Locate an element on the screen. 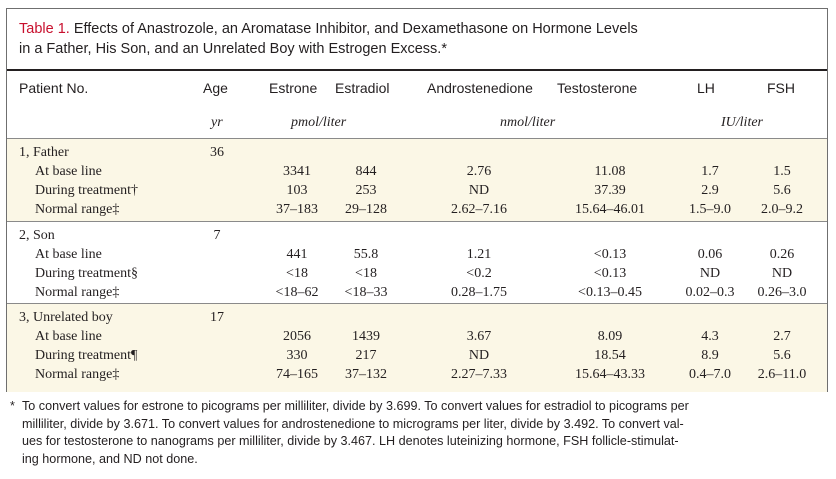 This screenshot has width=836, height=479. androstenedione-cell: <0.2 is located at coordinates (479, 273).